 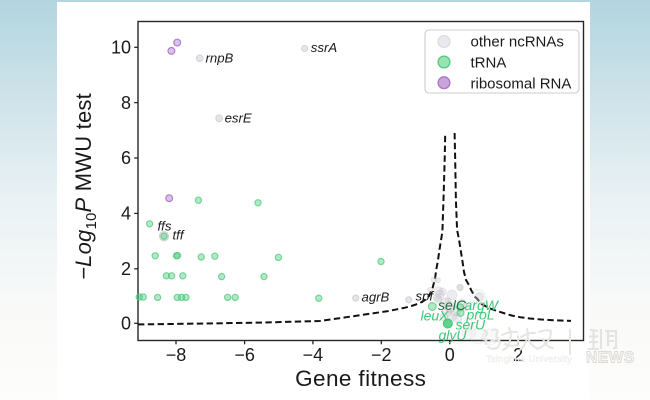 I want to click on svg-text: −4, so click(x=313, y=355).